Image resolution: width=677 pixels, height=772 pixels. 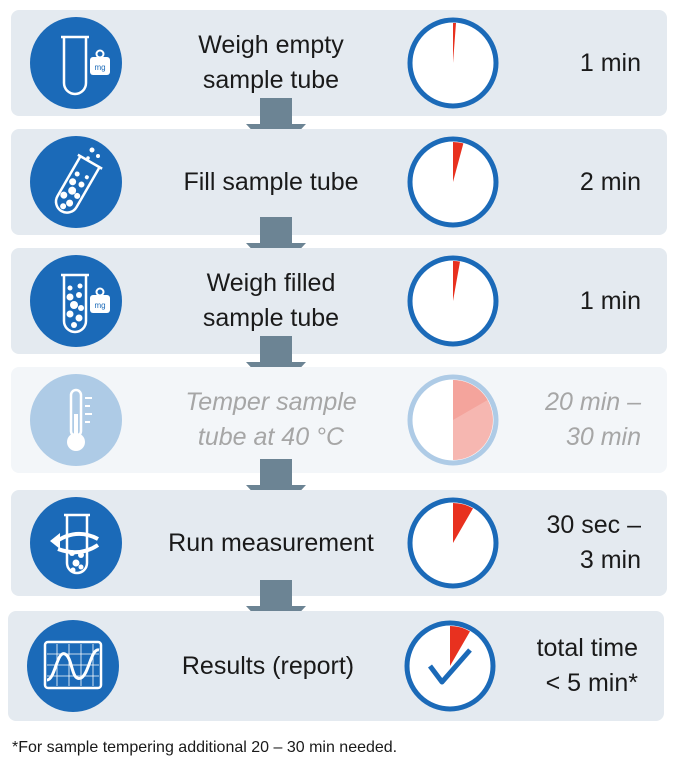 What do you see at coordinates (271, 300) in the screenshot?
I see `step-label: Weigh filled sample tube` at bounding box center [271, 300].